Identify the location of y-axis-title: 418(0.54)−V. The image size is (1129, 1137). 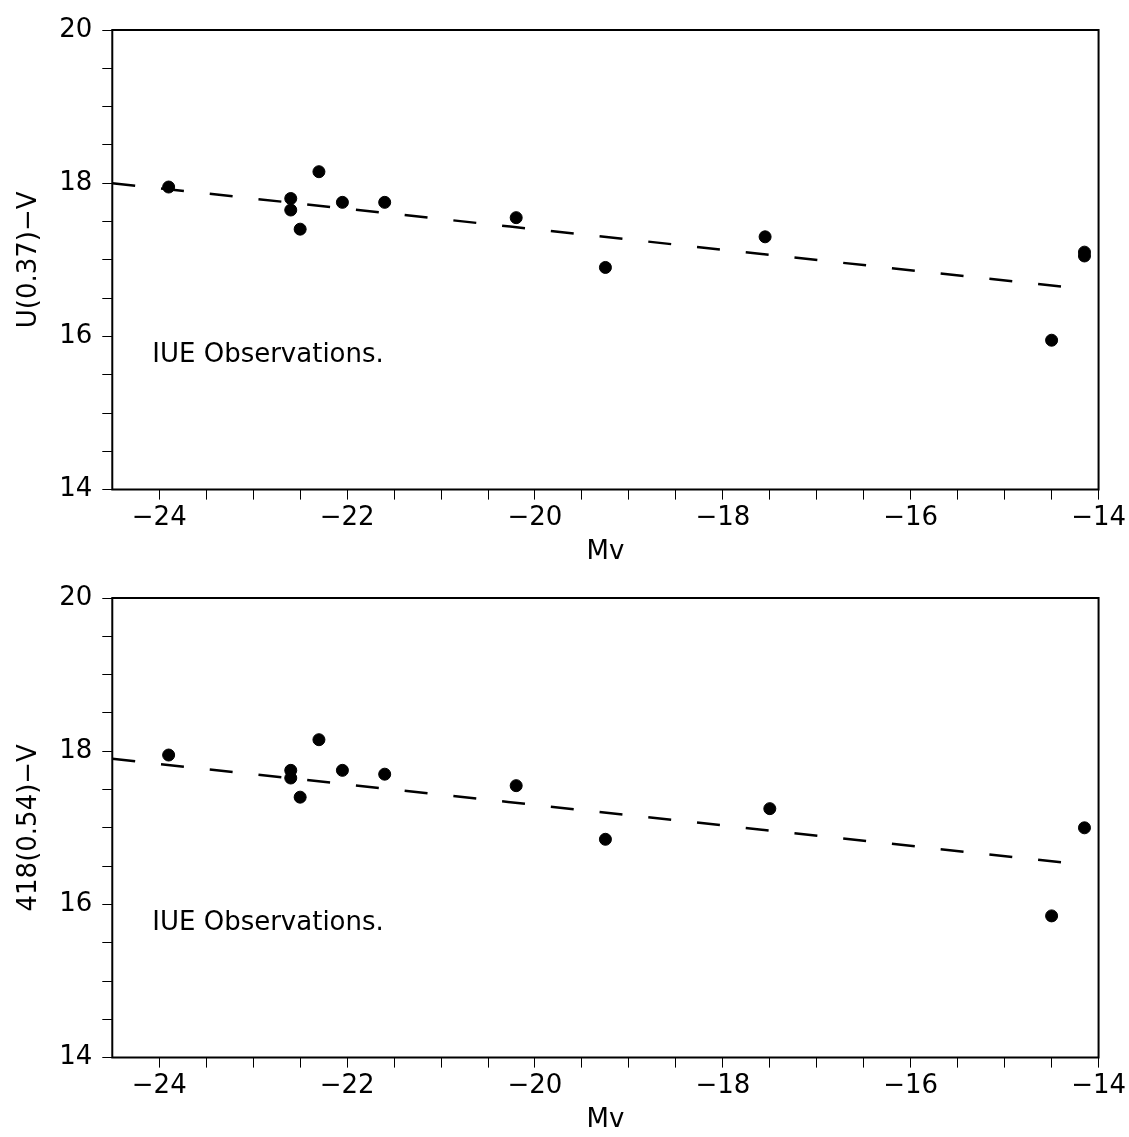
(27, 827).